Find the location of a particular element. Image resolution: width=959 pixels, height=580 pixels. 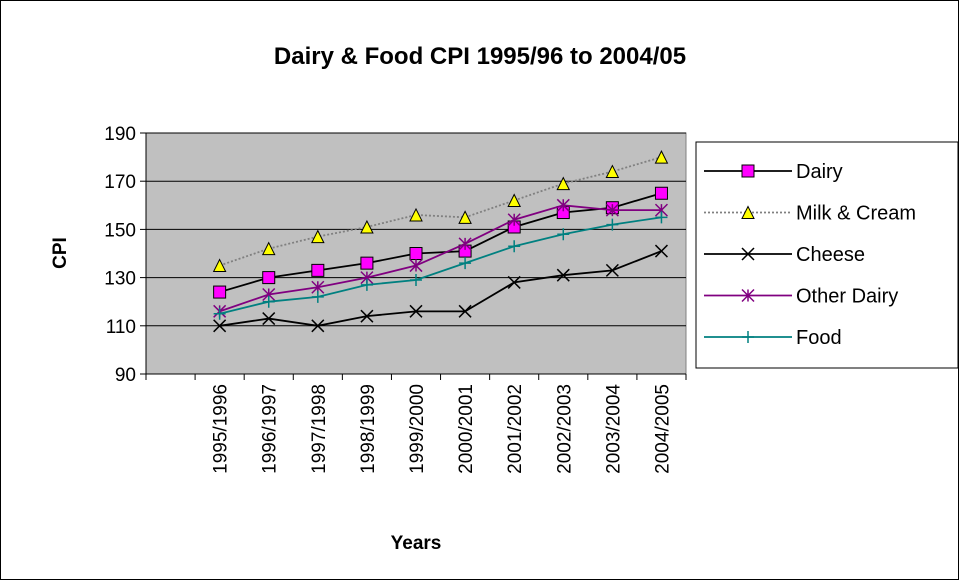

x-tick-label: 2000/2001 is located at coordinates (466, 429).